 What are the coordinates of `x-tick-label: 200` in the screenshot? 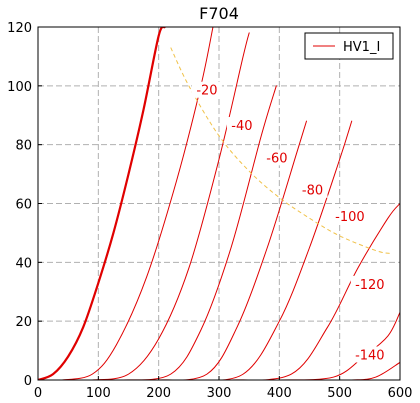 It's located at (158, 393).